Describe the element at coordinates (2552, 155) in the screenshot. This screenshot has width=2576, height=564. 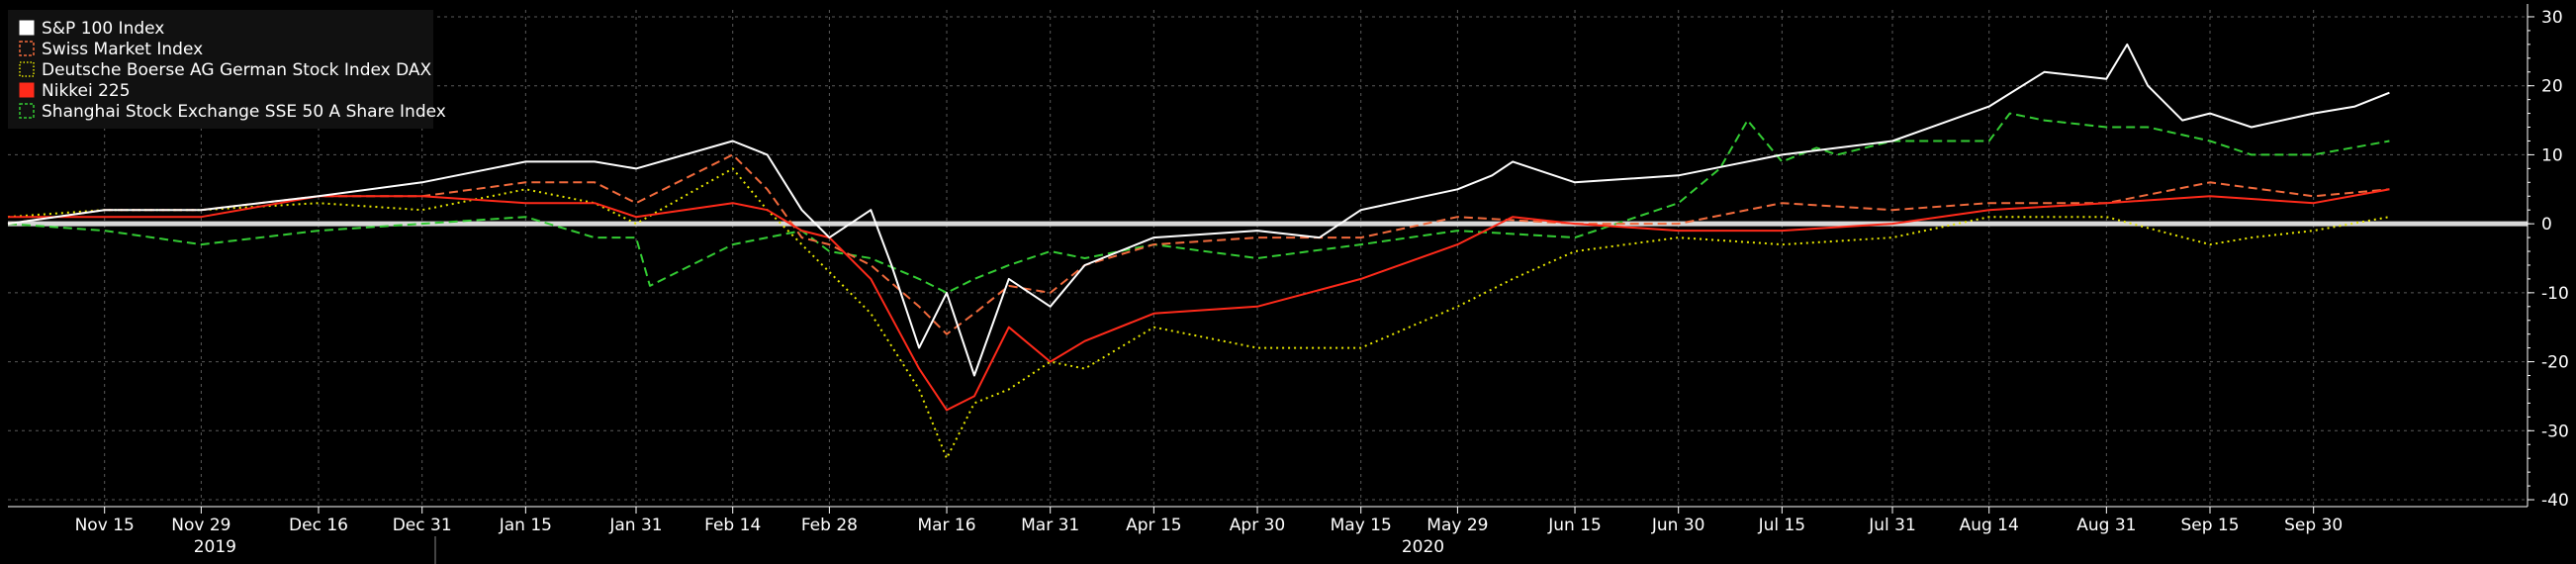
I see `y-tick-label: 10` at that location.